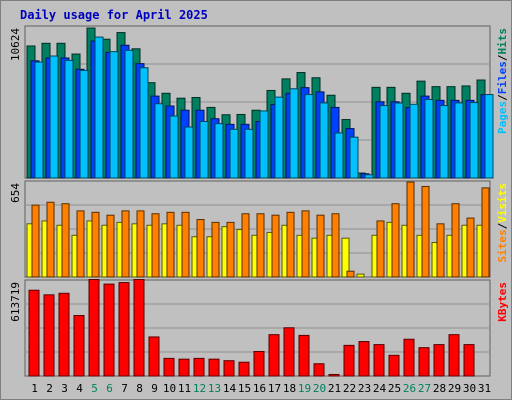  Describe the element at coordinates (169, 388) in the screenshot. I see `x-tick-10: 10` at that location.